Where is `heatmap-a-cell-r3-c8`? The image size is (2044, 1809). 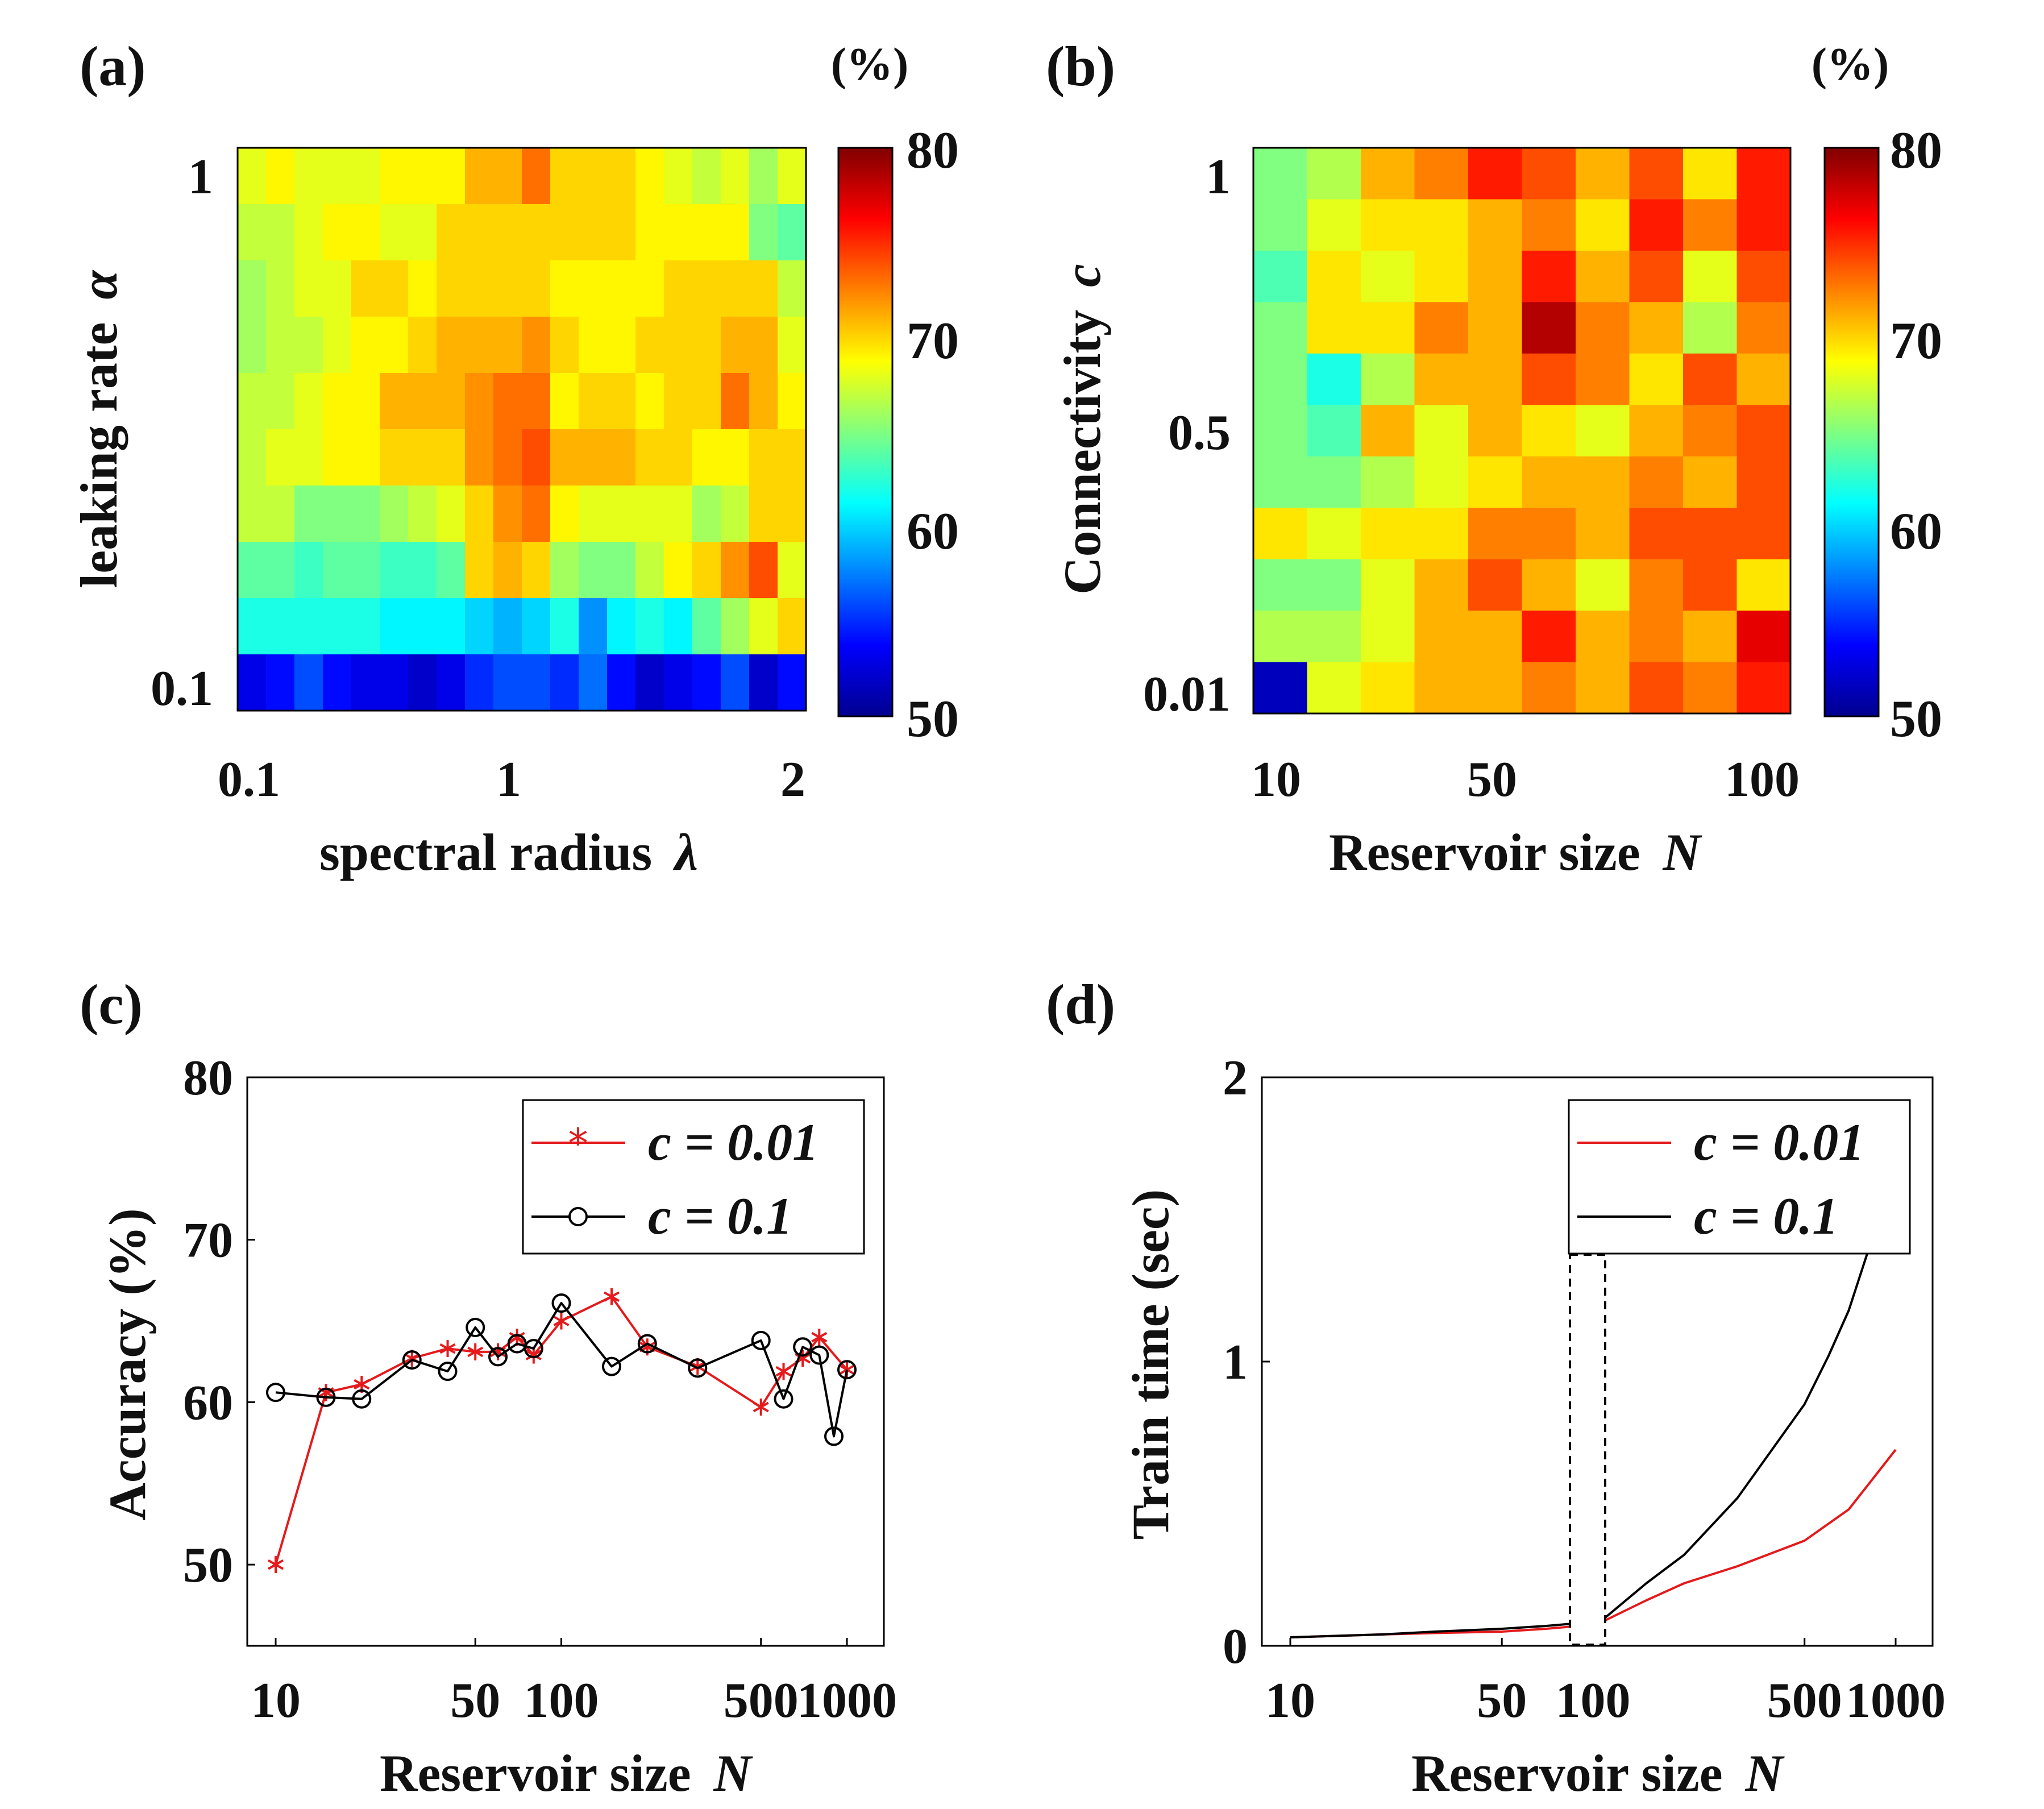 heatmap-a-cell-r3-c8 is located at coordinates (479, 346).